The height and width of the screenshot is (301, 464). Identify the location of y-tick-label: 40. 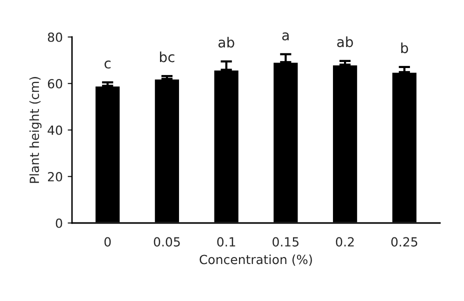
(55, 130).